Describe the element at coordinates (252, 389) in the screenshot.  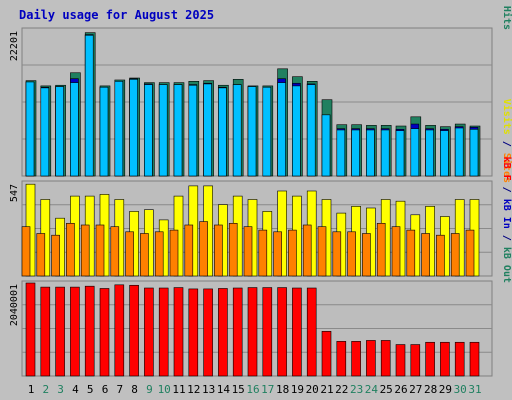
I see `day-label-16: 16` at that location.